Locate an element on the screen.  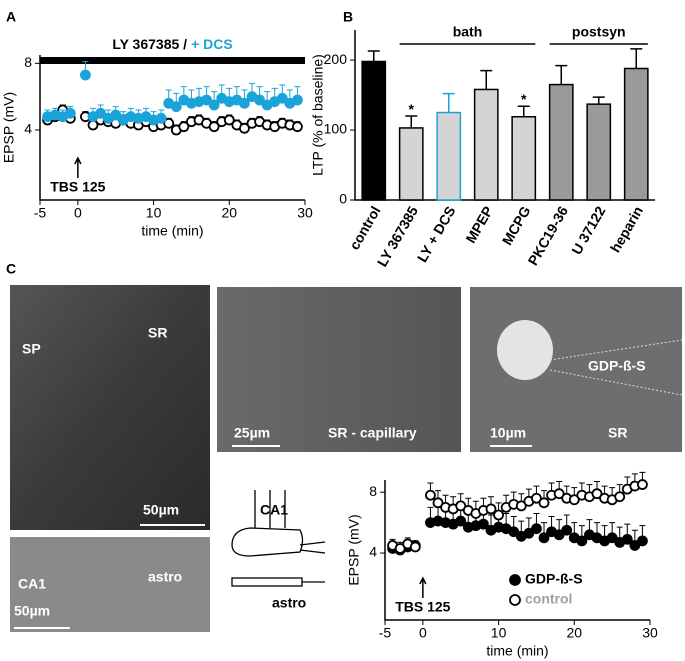
x-tick-label: -5 is located at coordinates (385, 633).